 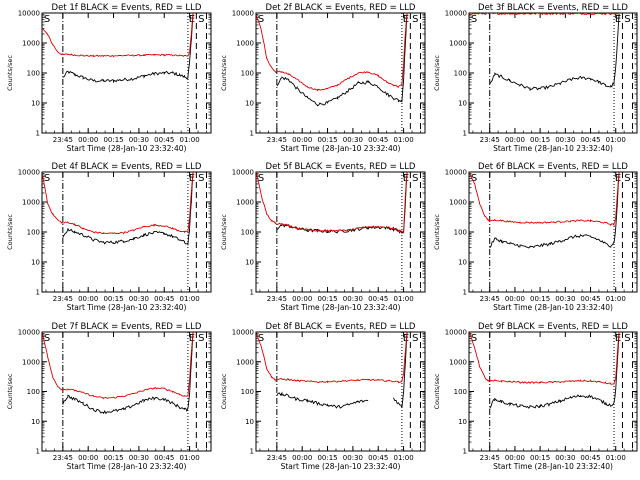 What do you see at coordinates (127, 327) in the screenshot?
I see `panel-title: Det 7f BLACK = Events, RED = LLD` at bounding box center [127, 327].